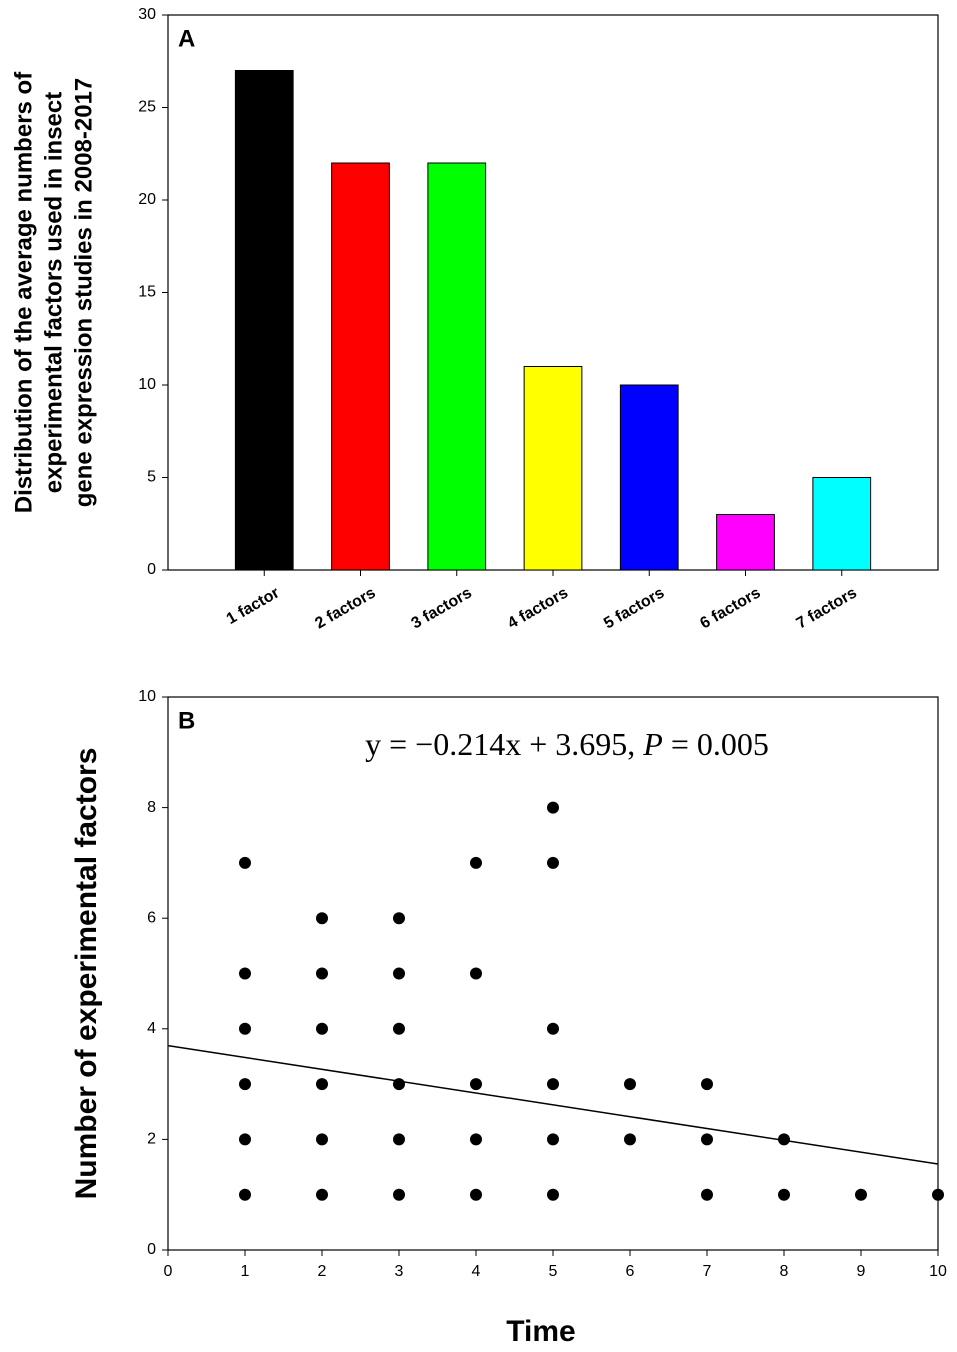  Describe the element at coordinates (730, 608) in the screenshot. I see `x-tick-label: 6 factors` at that location.